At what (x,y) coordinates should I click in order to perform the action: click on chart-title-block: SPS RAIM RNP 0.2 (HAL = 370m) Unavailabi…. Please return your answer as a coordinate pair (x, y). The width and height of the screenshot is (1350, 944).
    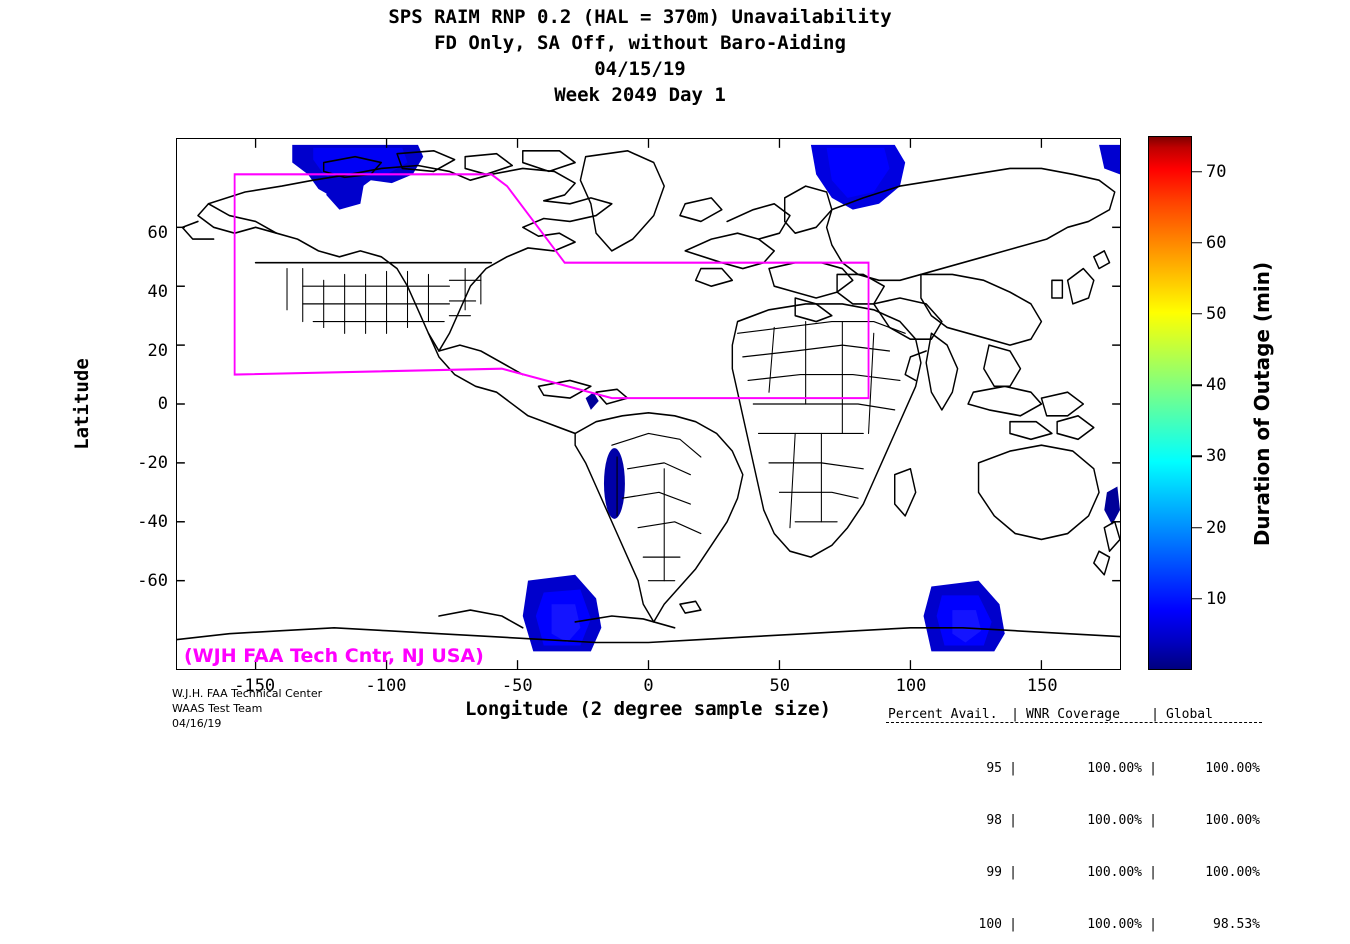
    Looking at the image, I should click on (640, 56).